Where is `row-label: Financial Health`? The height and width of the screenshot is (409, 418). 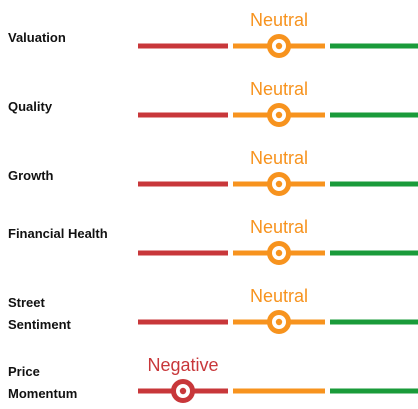
row-label: Financial Health is located at coordinates (58, 233).